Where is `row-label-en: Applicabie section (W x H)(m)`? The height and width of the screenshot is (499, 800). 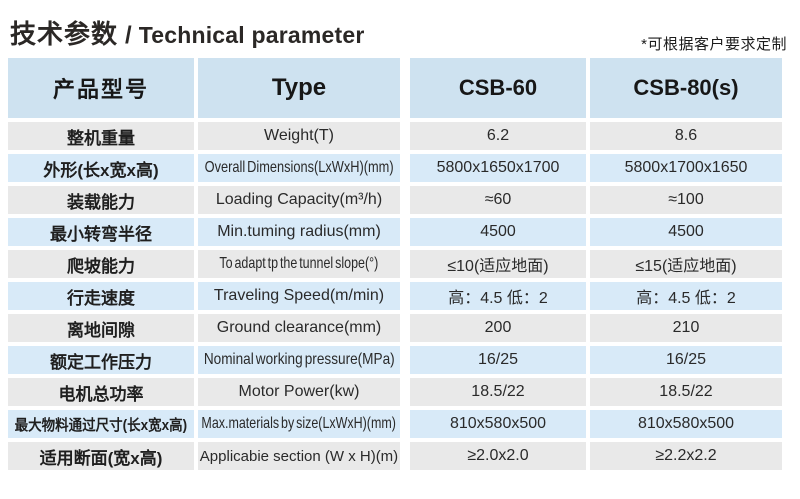
row-label-en: Applicabie section (W x H)(m) is located at coordinates (299, 456).